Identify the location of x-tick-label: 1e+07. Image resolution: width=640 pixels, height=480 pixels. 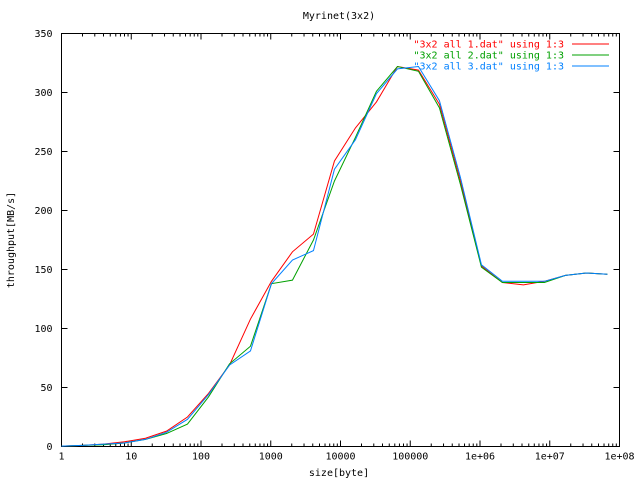
(550, 457).